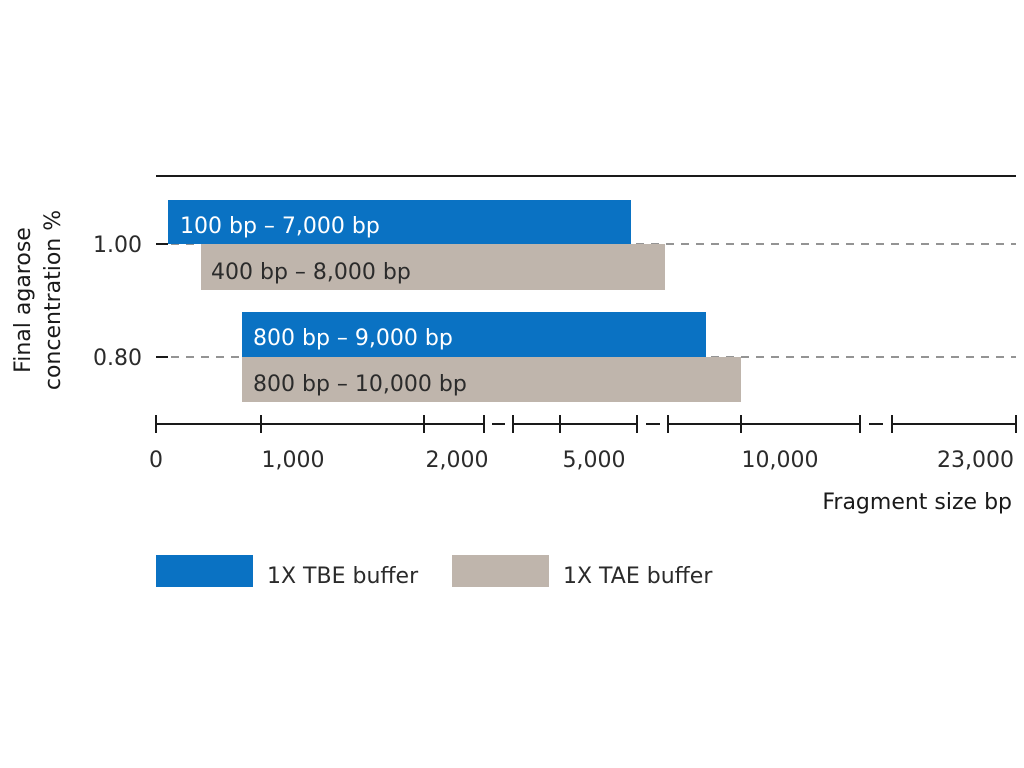 The height and width of the screenshot is (768, 1024). Describe the element at coordinates (975, 460) in the screenshot. I see `x-tick-label-23000: 23,000` at that location.